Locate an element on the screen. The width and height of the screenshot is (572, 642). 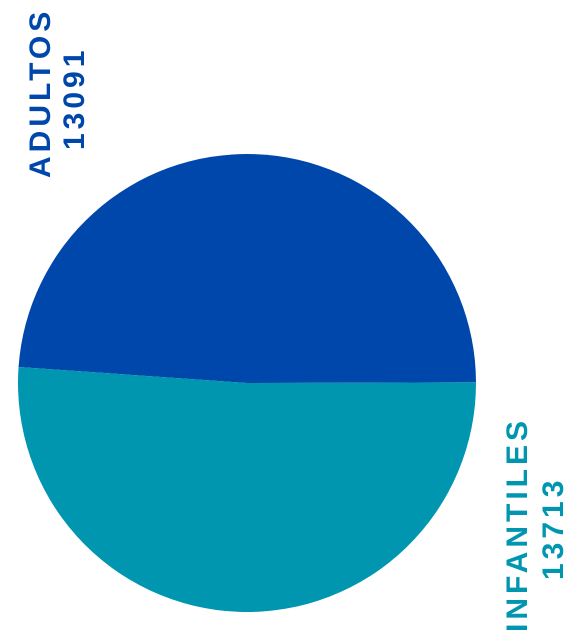
slice-label-adultos: ADULTOS is located at coordinates (40, 93).